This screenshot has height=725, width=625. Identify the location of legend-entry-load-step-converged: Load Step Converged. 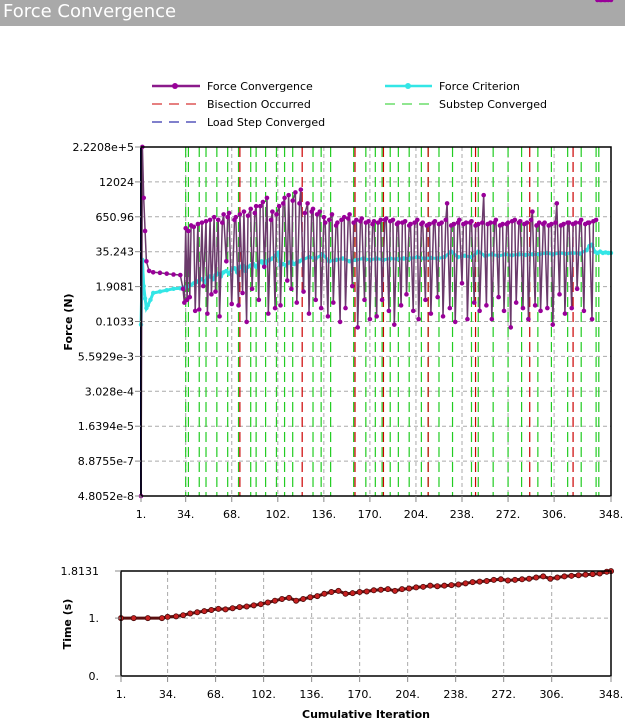
(238, 122).